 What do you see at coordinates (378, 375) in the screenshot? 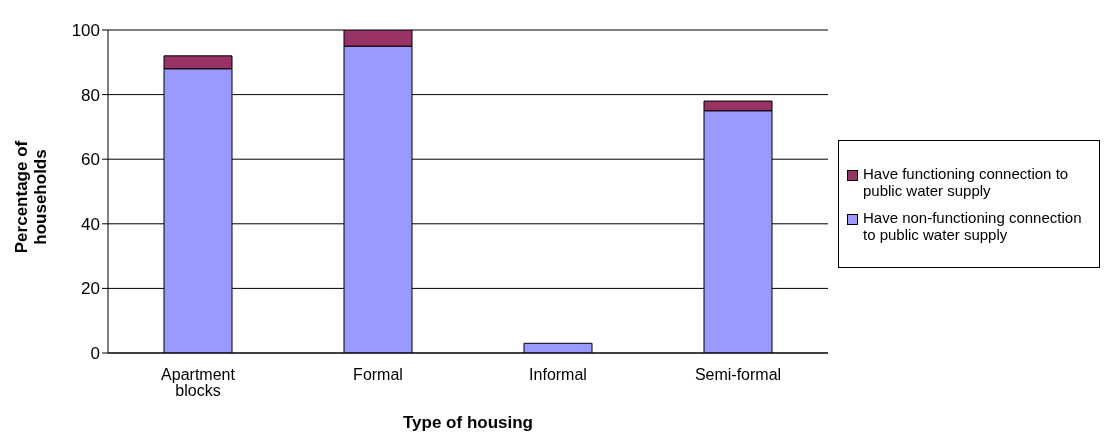
I see `x-tick-label: Formal` at bounding box center [378, 375].